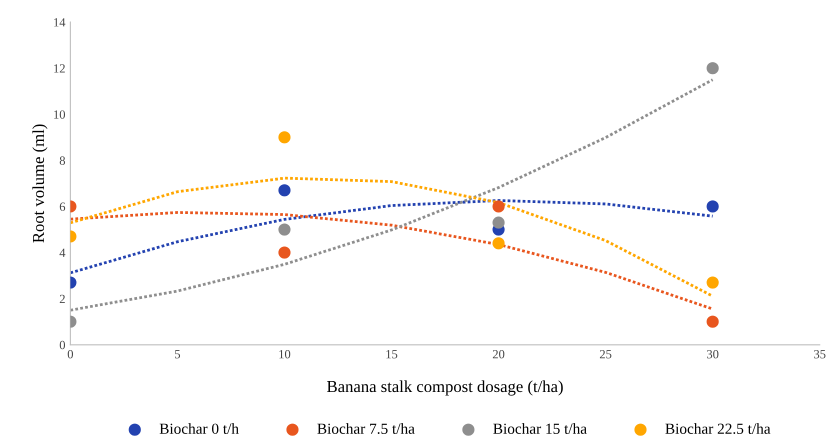 This screenshot has height=442, width=828. Describe the element at coordinates (40, 183) in the screenshot. I see `y-axis-title: Root volume (ml)` at that location.